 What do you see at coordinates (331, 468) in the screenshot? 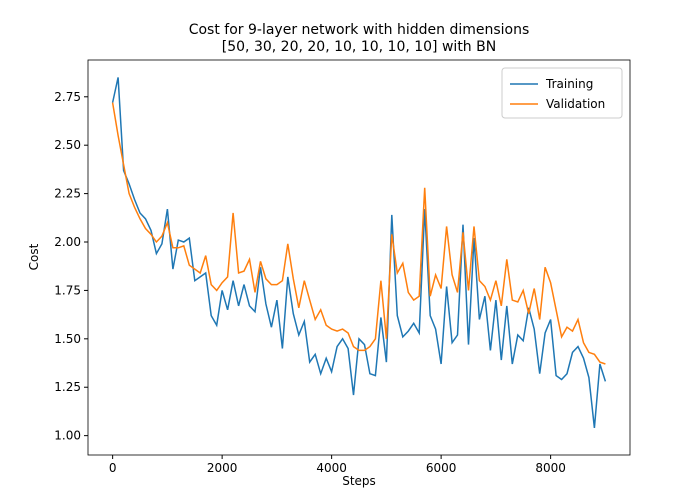
I see `x-tick-label: 4000` at bounding box center [331, 468].